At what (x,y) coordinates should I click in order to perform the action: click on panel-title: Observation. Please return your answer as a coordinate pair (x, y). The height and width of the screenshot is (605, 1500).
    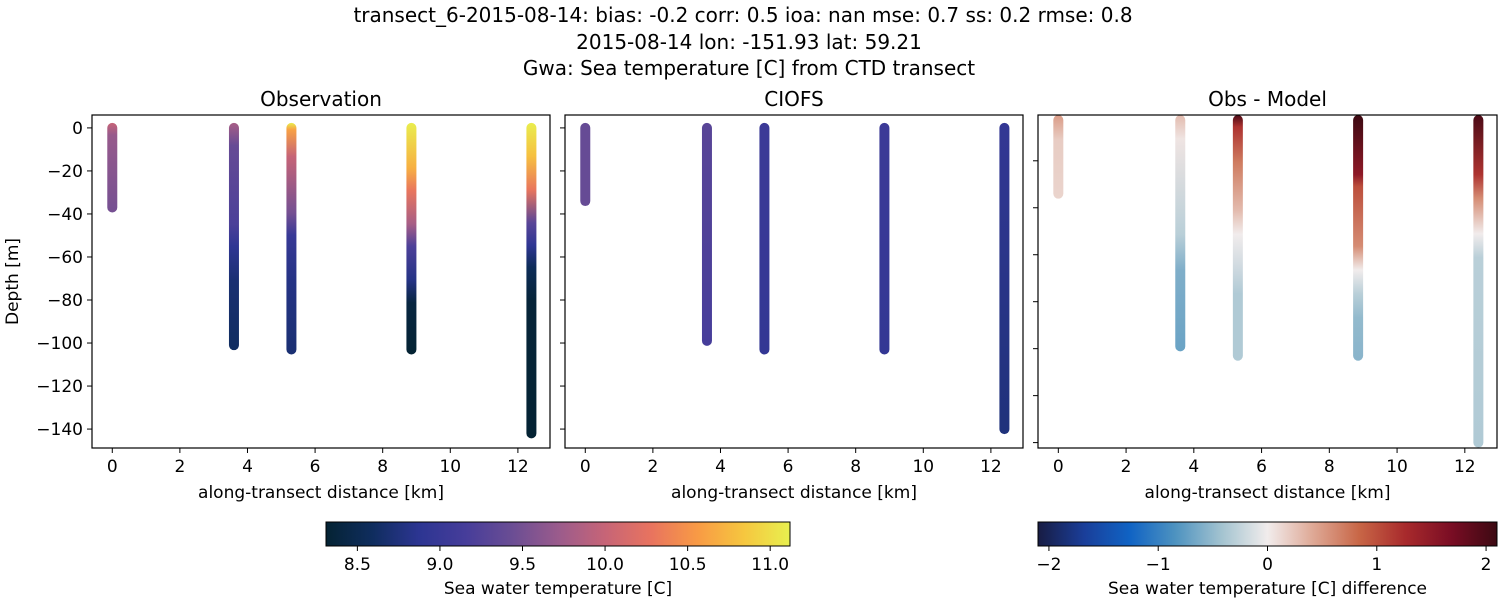
    Looking at the image, I should click on (321, 99).